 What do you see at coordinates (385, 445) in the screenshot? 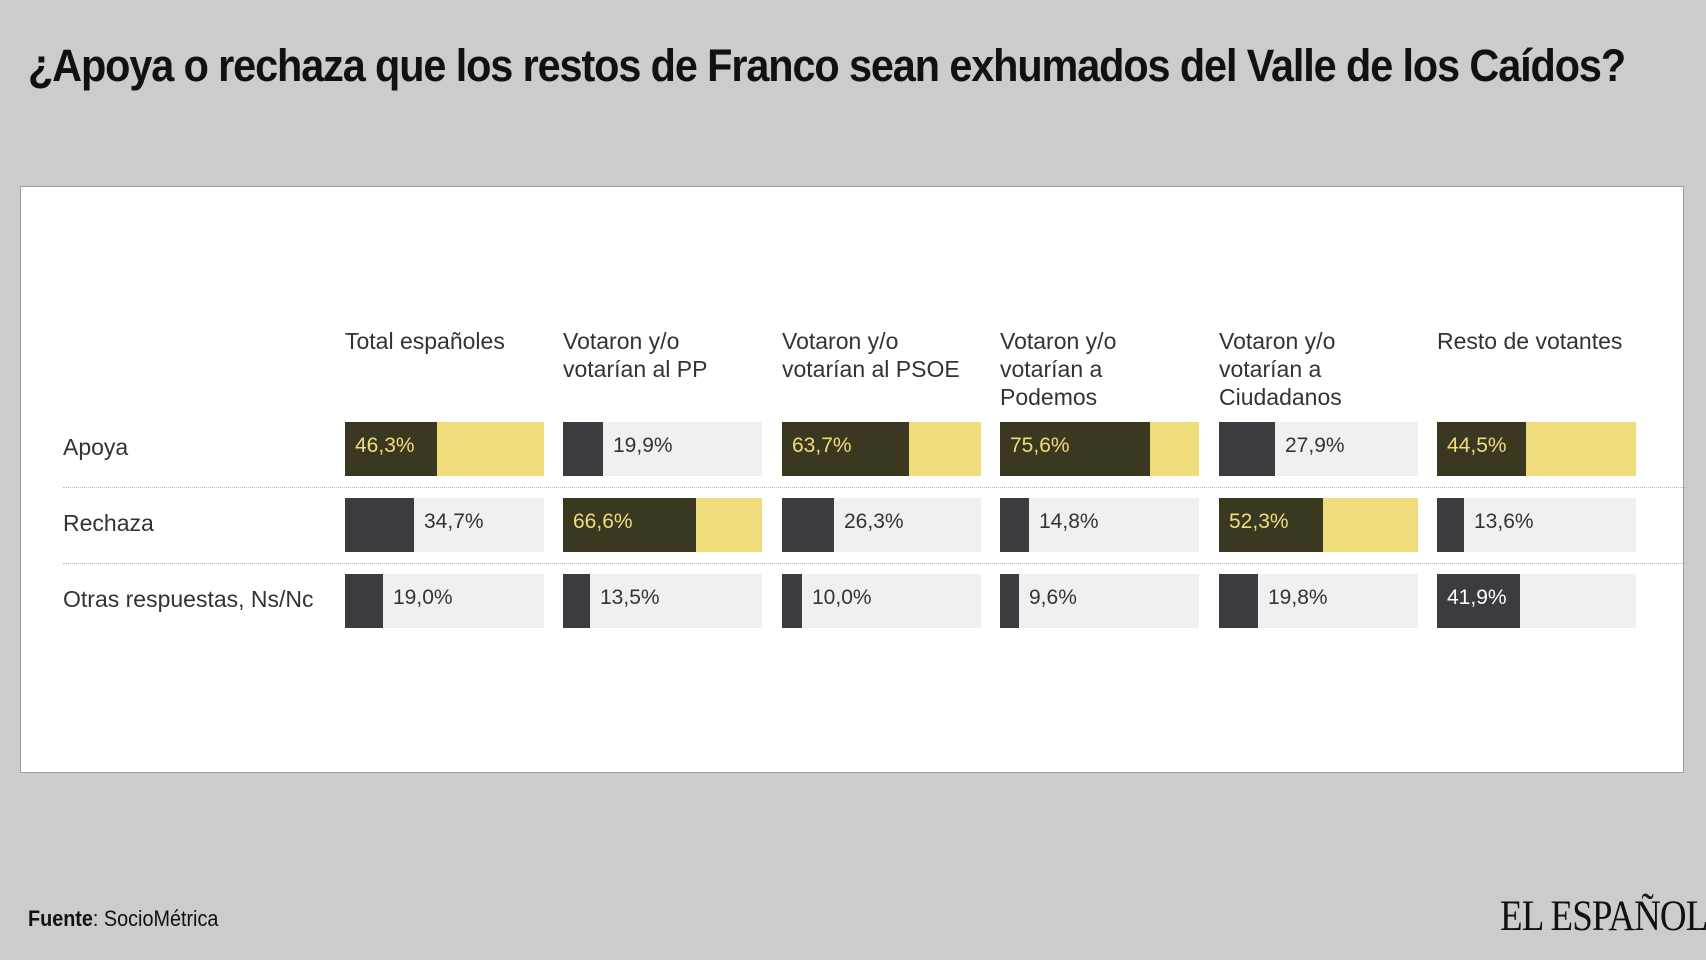
I see `data-label: 46,3%` at bounding box center [385, 445].